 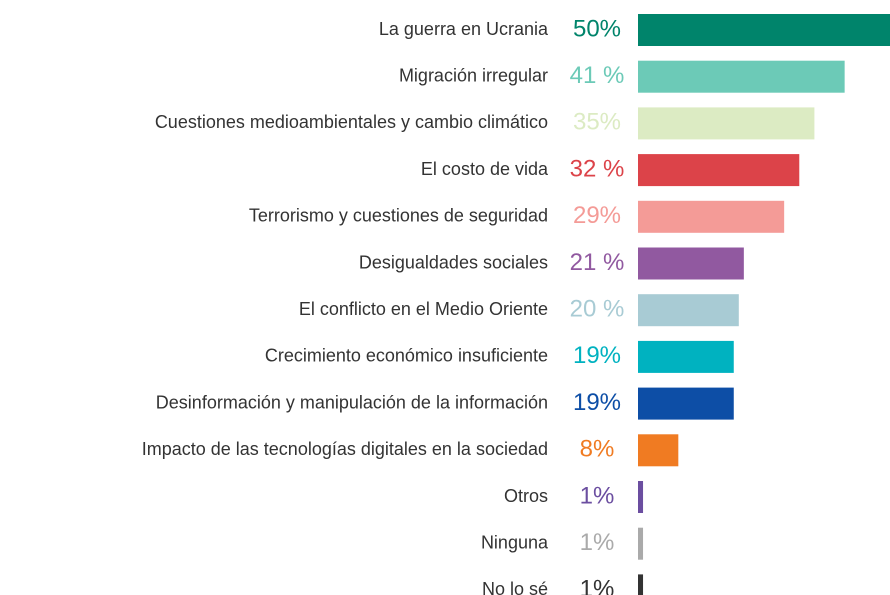 What do you see at coordinates (453, 262) in the screenshot?
I see `category-label: Desigualdades sociales` at bounding box center [453, 262].